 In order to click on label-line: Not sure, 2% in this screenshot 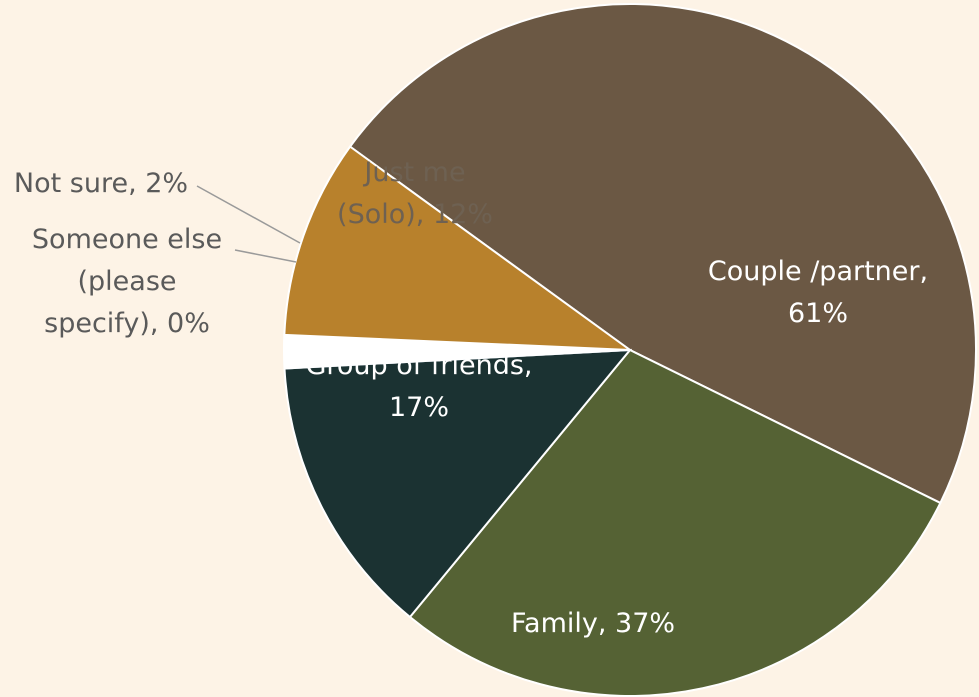, I will do `click(101, 183)`.